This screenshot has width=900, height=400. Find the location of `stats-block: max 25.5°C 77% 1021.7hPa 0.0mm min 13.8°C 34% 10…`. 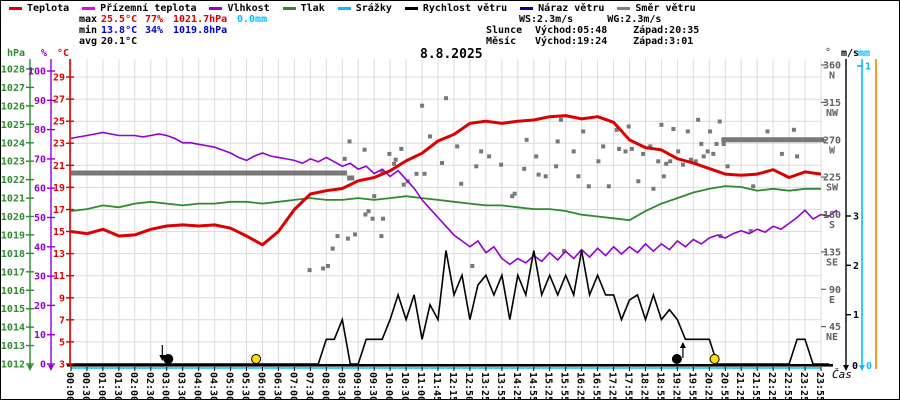

stats-block: max 25.5°C 77% 1021.7hPa 0.0mm min 13.8°C 34% 10… is located at coordinates (180, 30).